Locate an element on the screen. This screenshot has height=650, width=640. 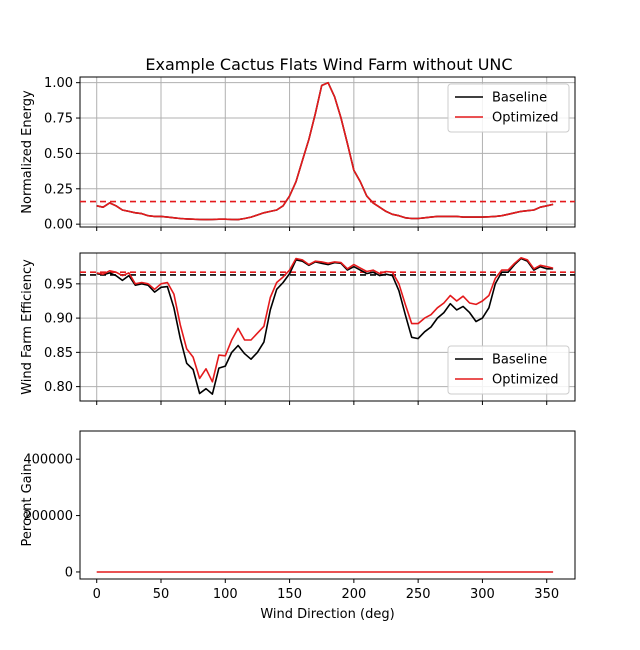
y-tick-label: 0.80 is located at coordinates (58, 387).